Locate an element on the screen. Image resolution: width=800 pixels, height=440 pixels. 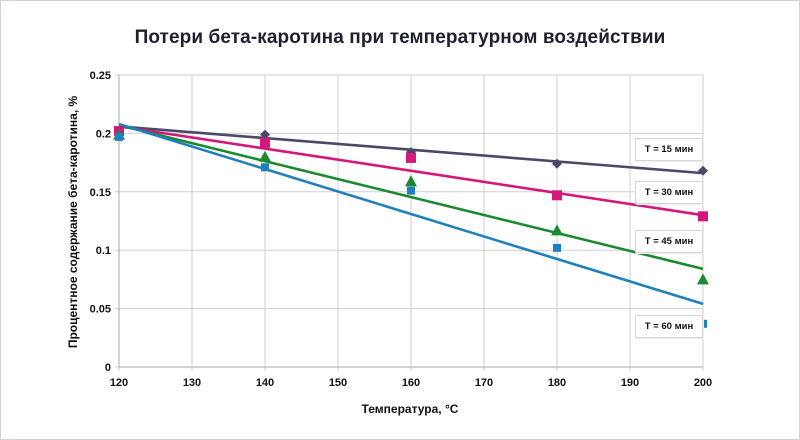
legend-label-30: T = 30 мин is located at coordinates (669, 192).